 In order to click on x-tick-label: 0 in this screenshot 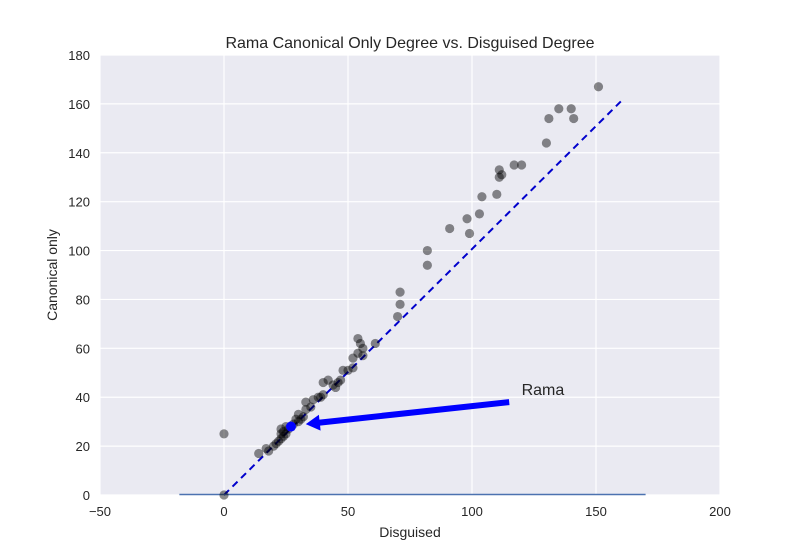, I will do `click(223, 511)`.